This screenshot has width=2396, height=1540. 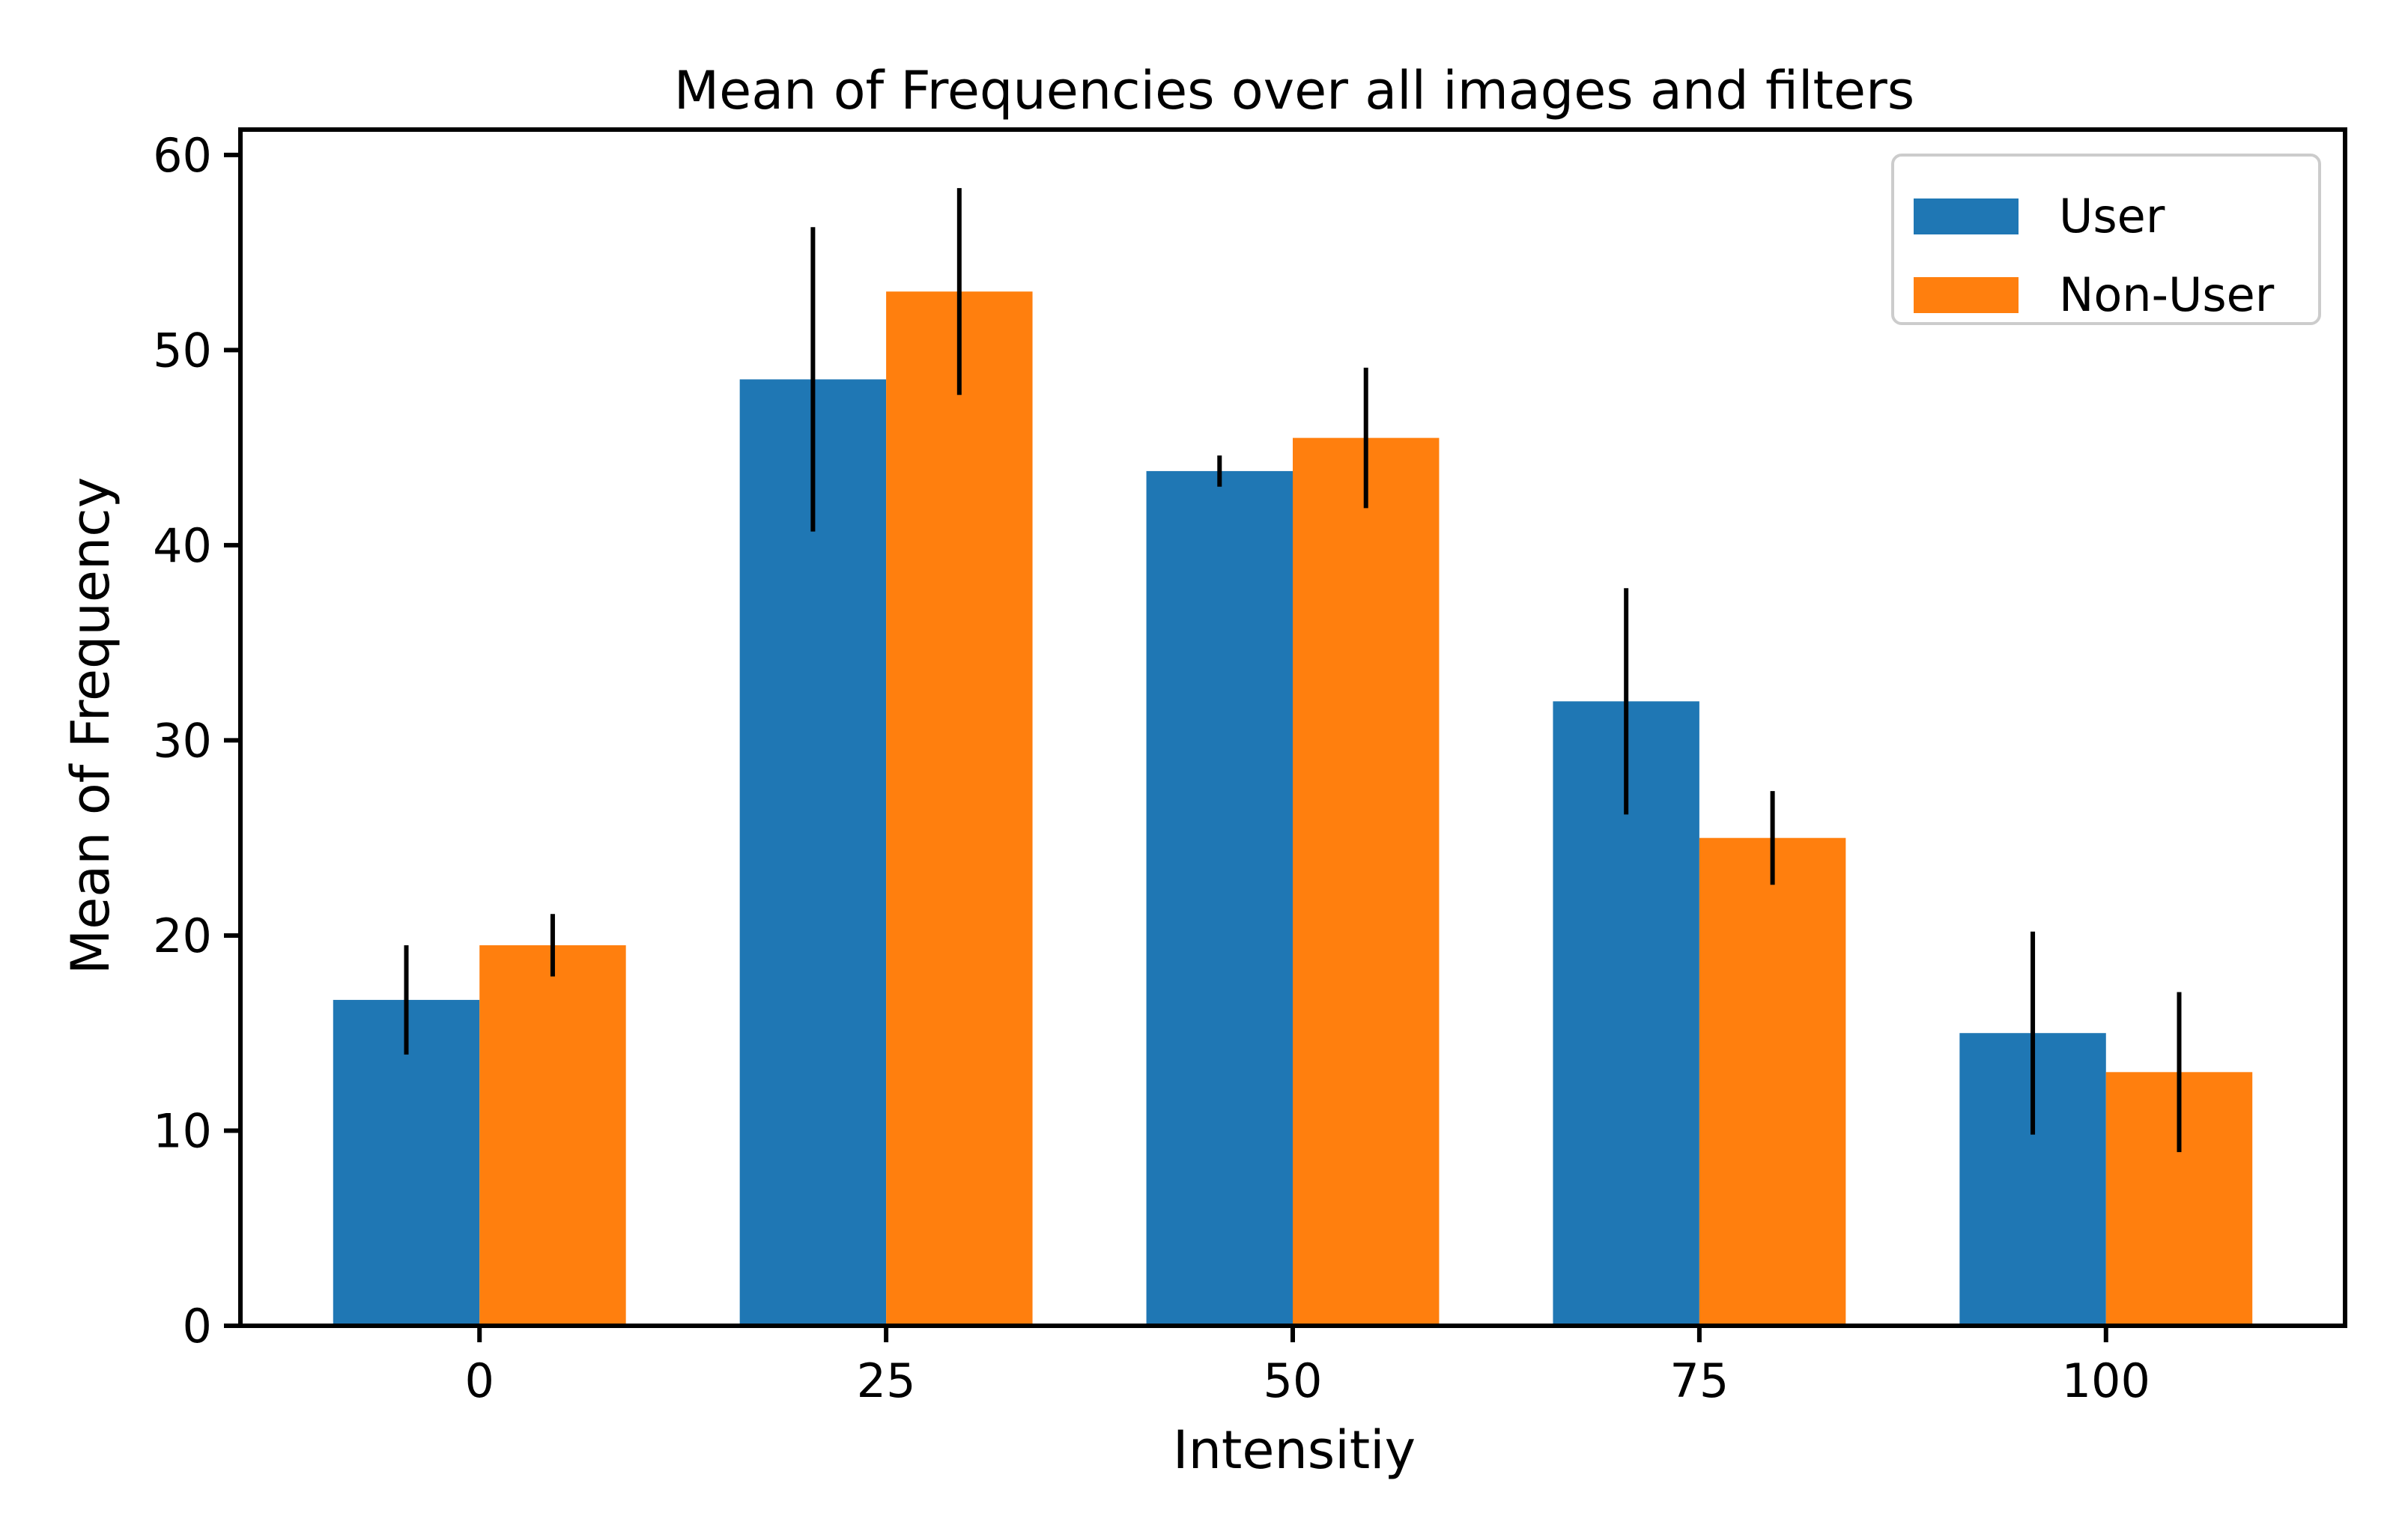 What do you see at coordinates (183, 936) in the screenshot?
I see `y-tick-label: 20` at bounding box center [183, 936].